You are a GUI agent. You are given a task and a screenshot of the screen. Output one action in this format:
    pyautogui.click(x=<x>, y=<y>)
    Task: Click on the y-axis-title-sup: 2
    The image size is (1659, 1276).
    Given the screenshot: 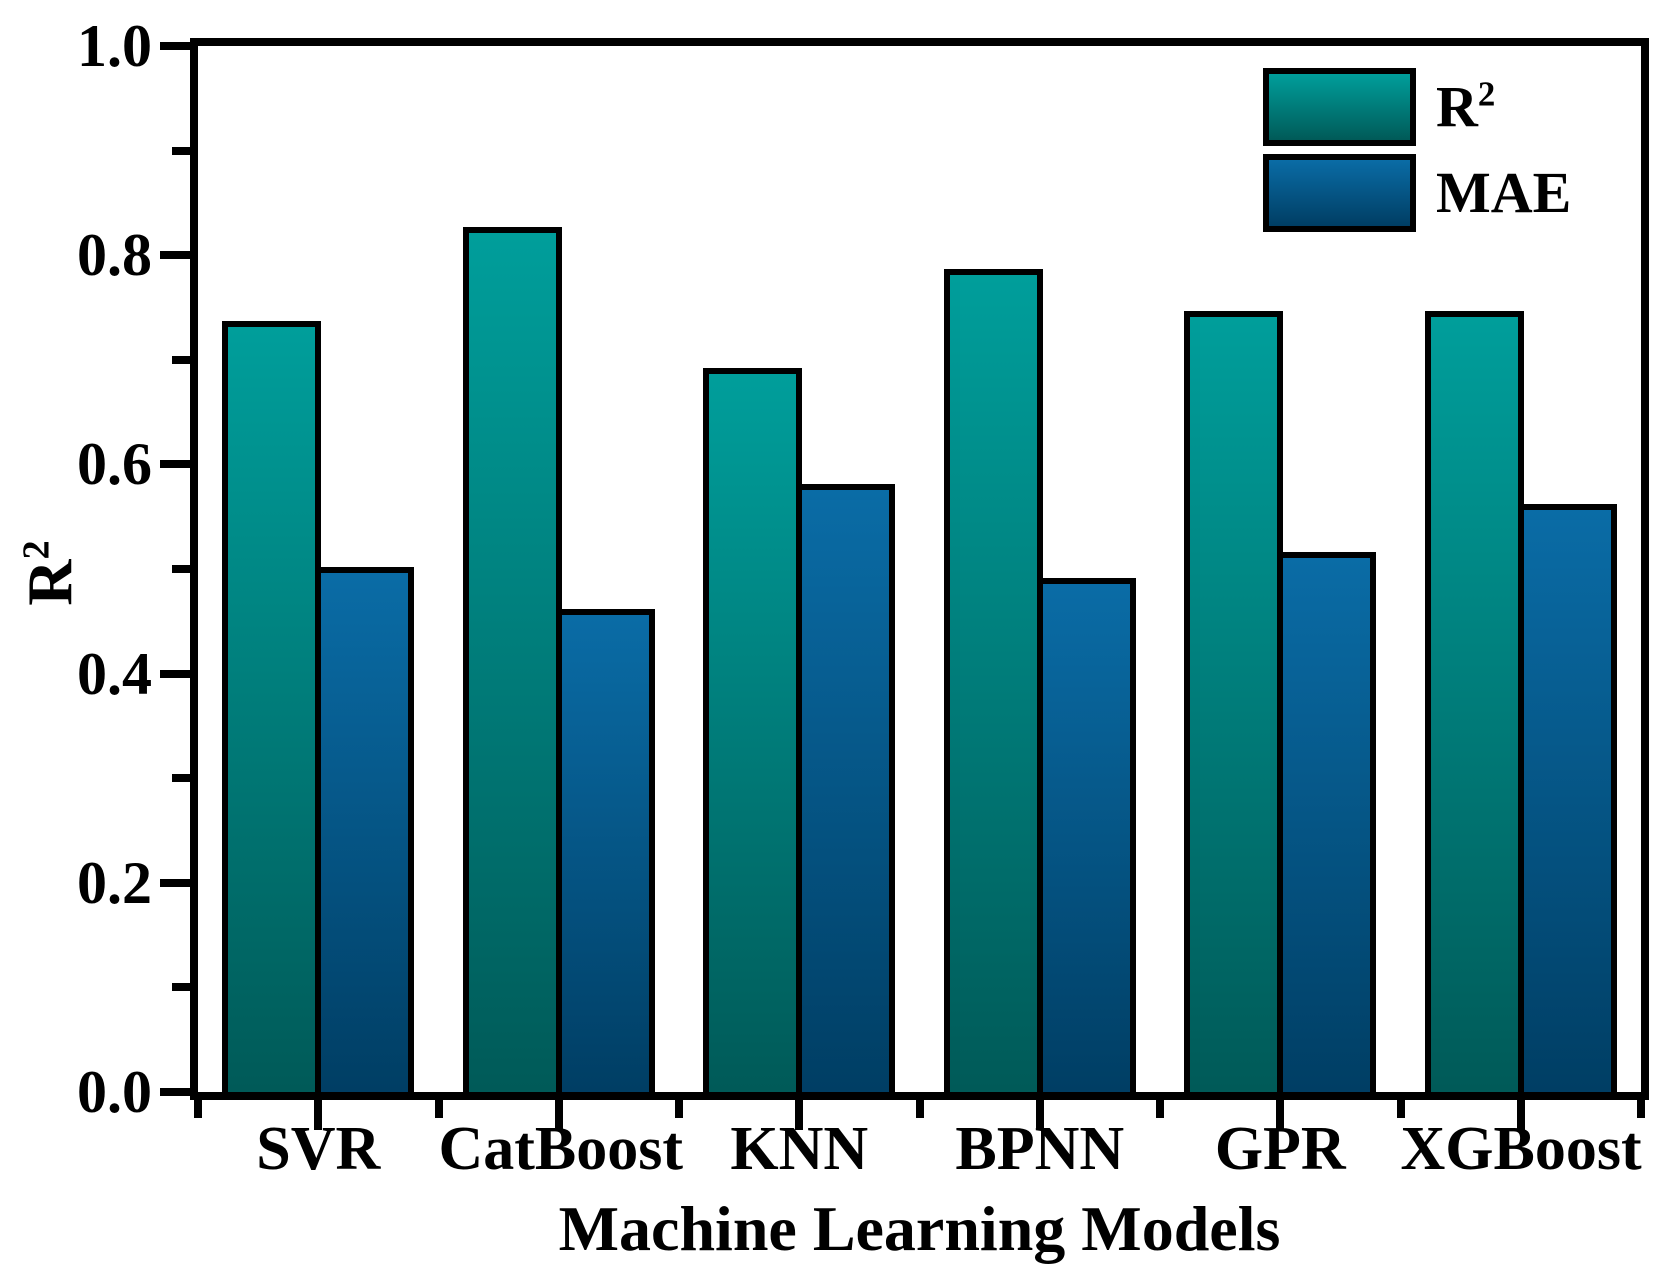 What is the action you would take?
    pyautogui.click(x=36, y=550)
    